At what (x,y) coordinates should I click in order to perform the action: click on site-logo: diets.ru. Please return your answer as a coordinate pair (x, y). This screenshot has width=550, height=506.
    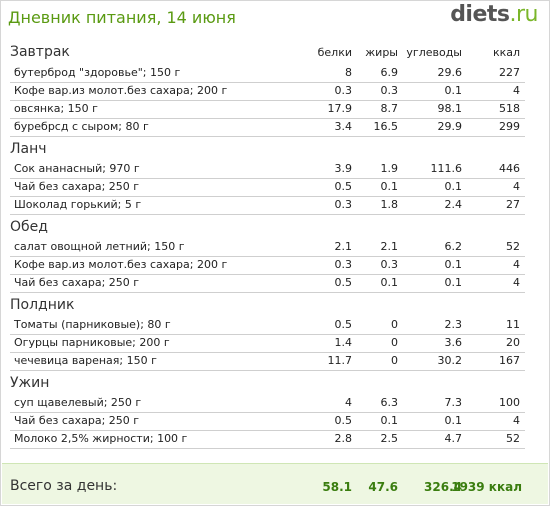
    Looking at the image, I should click on (494, 14).